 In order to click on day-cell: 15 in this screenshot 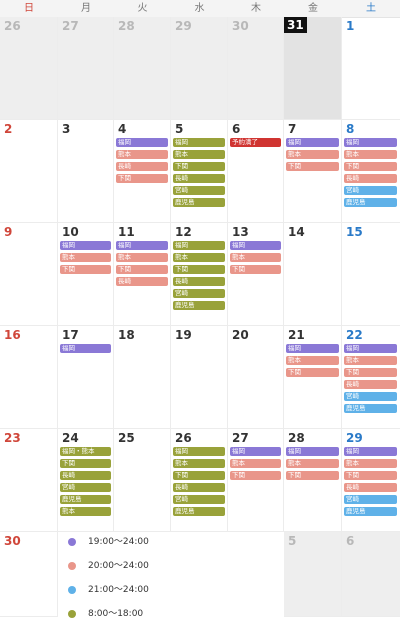, I will do `click(371, 274)`.